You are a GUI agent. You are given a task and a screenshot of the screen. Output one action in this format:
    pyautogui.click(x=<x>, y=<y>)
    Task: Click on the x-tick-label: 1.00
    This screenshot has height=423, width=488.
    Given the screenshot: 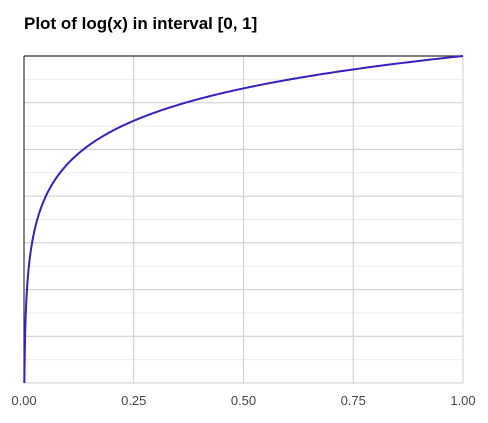 What is the action you would take?
    pyautogui.click(x=462, y=400)
    